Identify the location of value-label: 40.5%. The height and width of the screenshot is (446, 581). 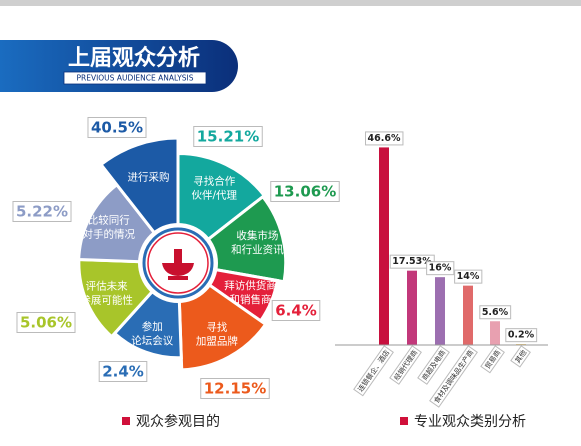
(117, 127).